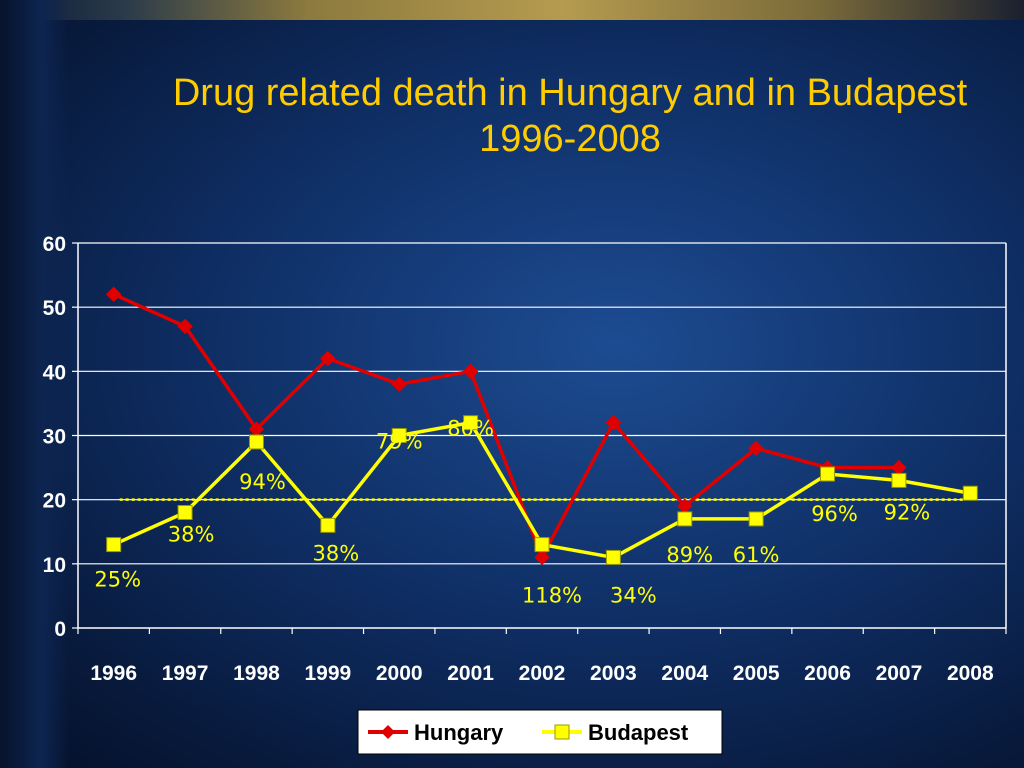 This screenshot has width=1024, height=768. Describe the element at coordinates (756, 555) in the screenshot. I see `data-label: 61%` at that location.